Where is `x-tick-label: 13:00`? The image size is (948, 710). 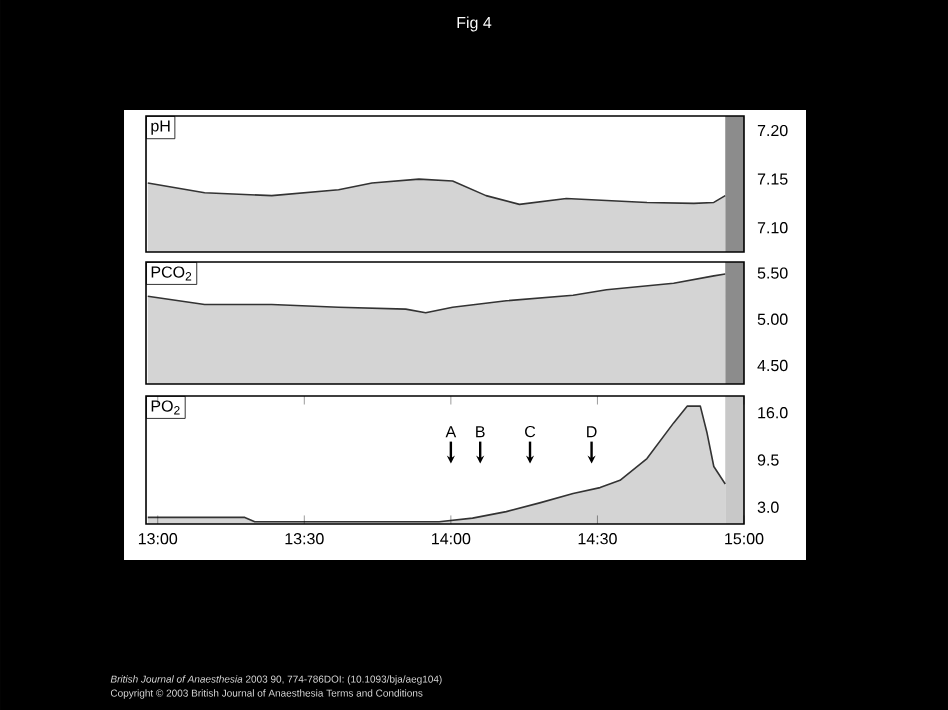 x-tick-label: 13:00 is located at coordinates (158, 539).